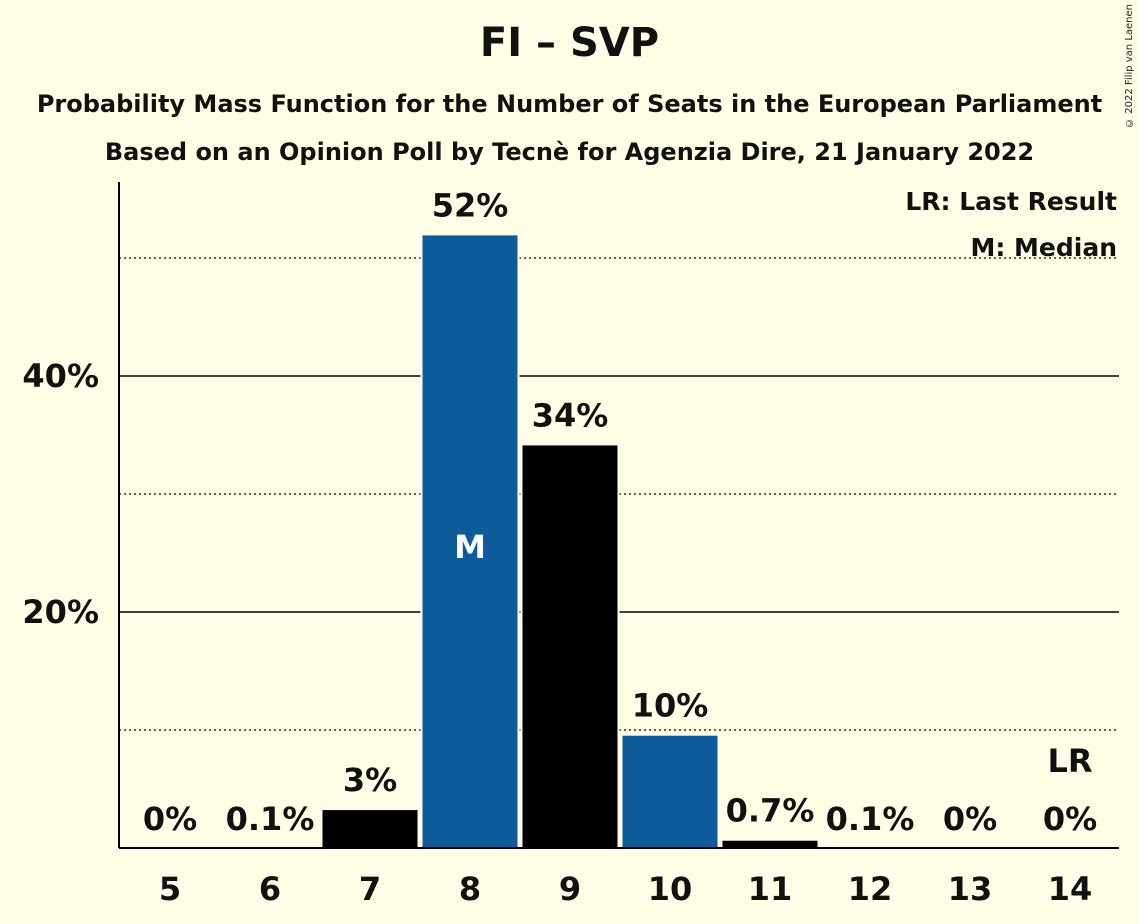 Image resolution: width=1139 pixels, height=924 pixels. I want to click on y-tick-label: 20%, so click(60, 612).